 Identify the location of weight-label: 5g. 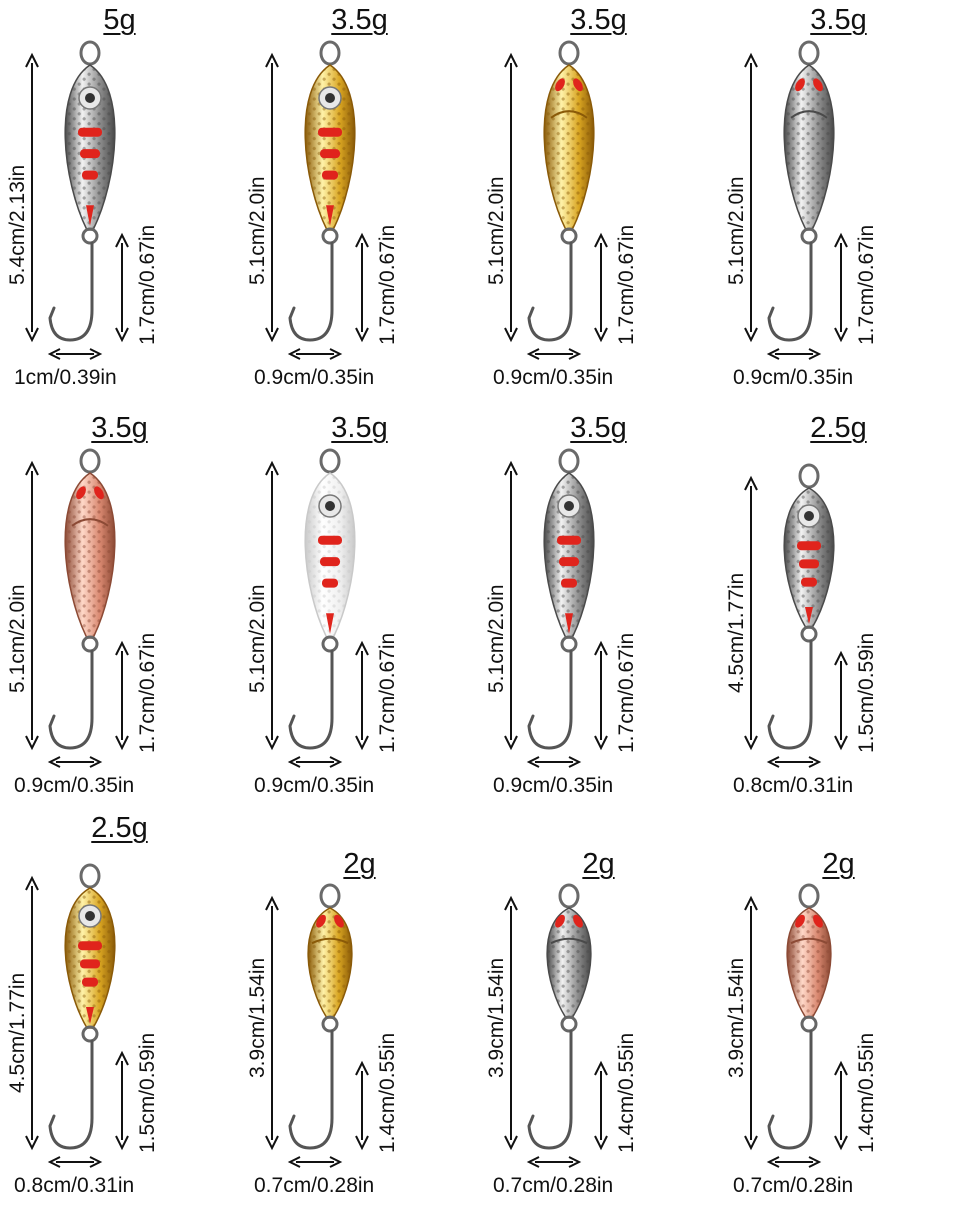
(119, 20).